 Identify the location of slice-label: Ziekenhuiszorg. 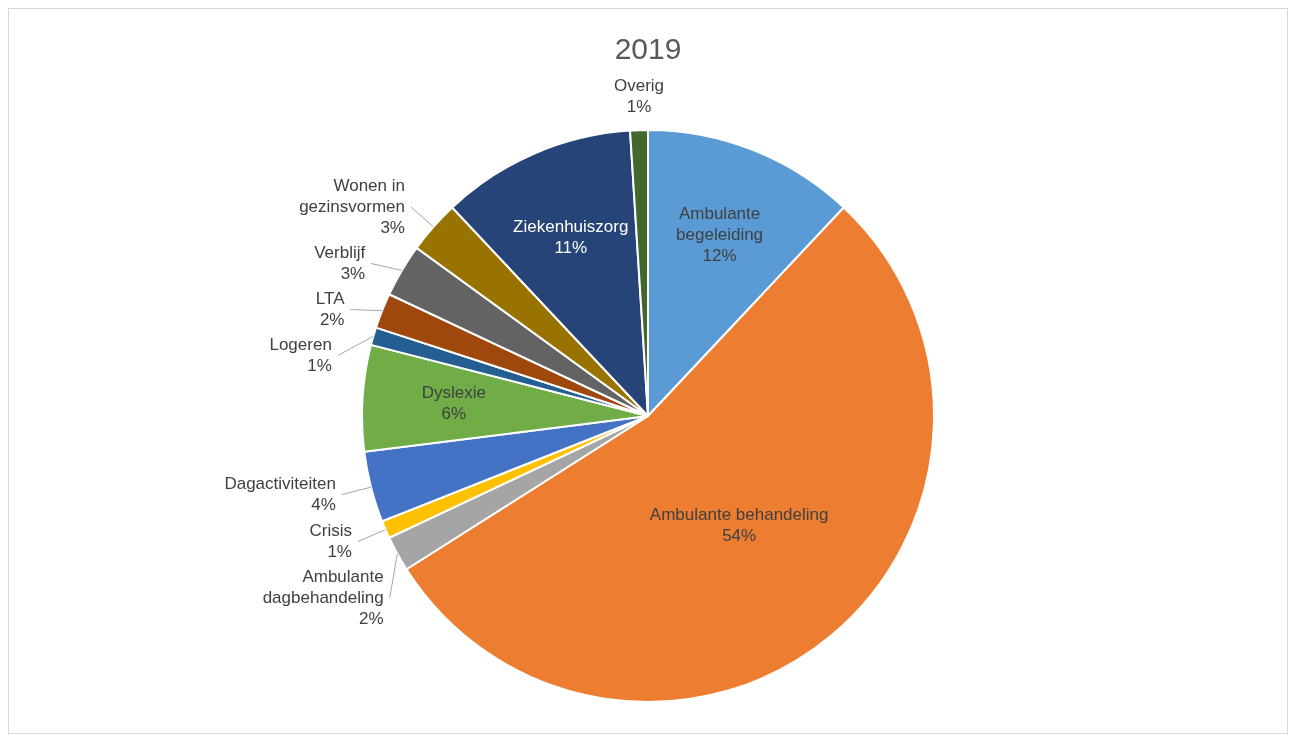
(571, 226).